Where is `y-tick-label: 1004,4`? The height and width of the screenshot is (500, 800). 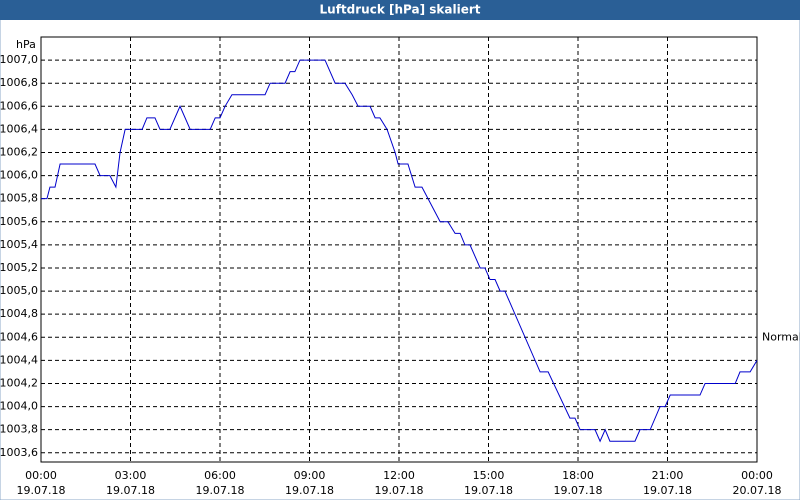
y-tick-label: 1004,4 is located at coordinates (19, 359).